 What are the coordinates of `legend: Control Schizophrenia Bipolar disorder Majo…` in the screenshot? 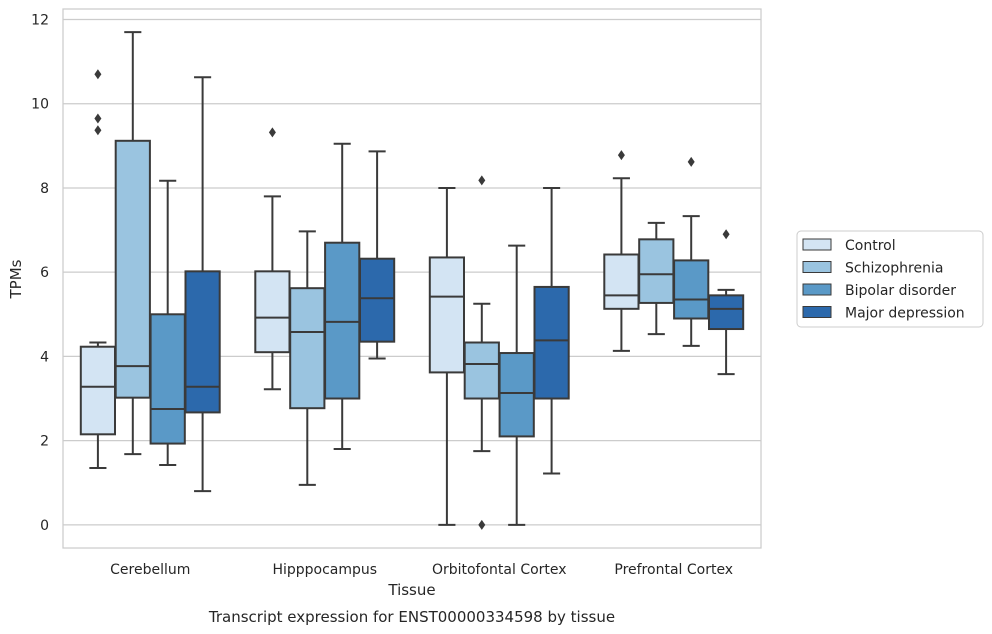 It's located at (890, 279).